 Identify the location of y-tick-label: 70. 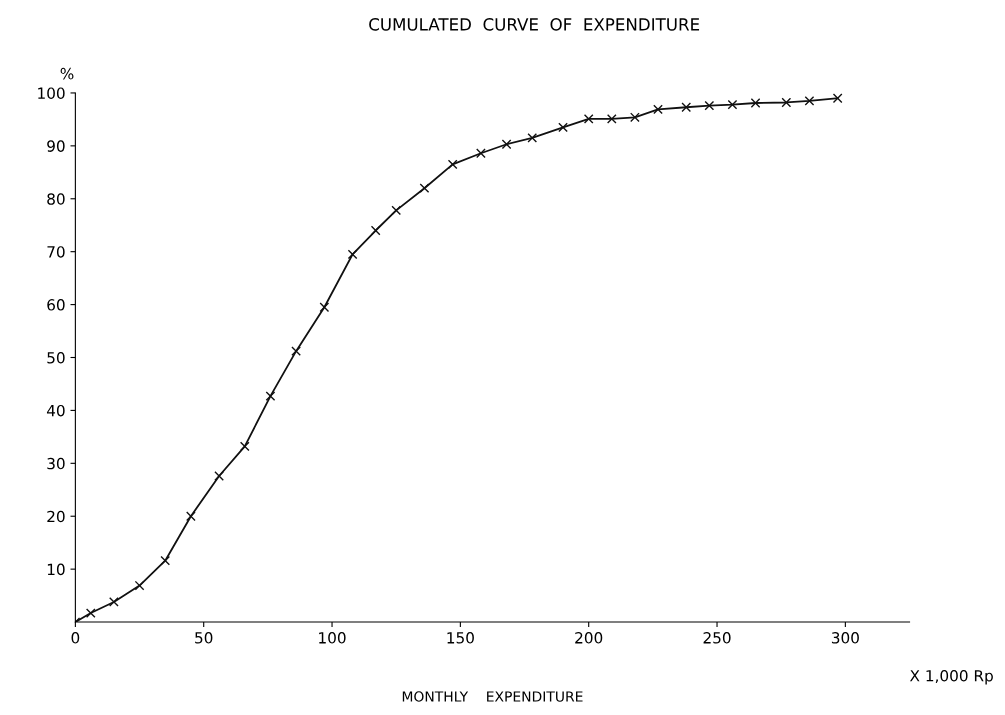
(56, 252).